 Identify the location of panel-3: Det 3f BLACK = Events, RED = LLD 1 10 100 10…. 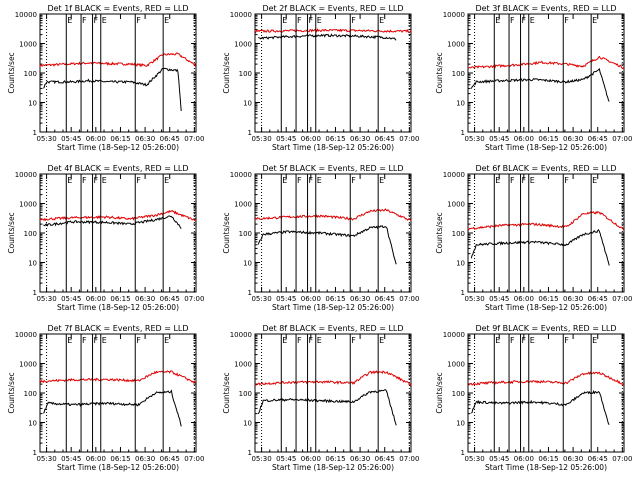
(533, 78).